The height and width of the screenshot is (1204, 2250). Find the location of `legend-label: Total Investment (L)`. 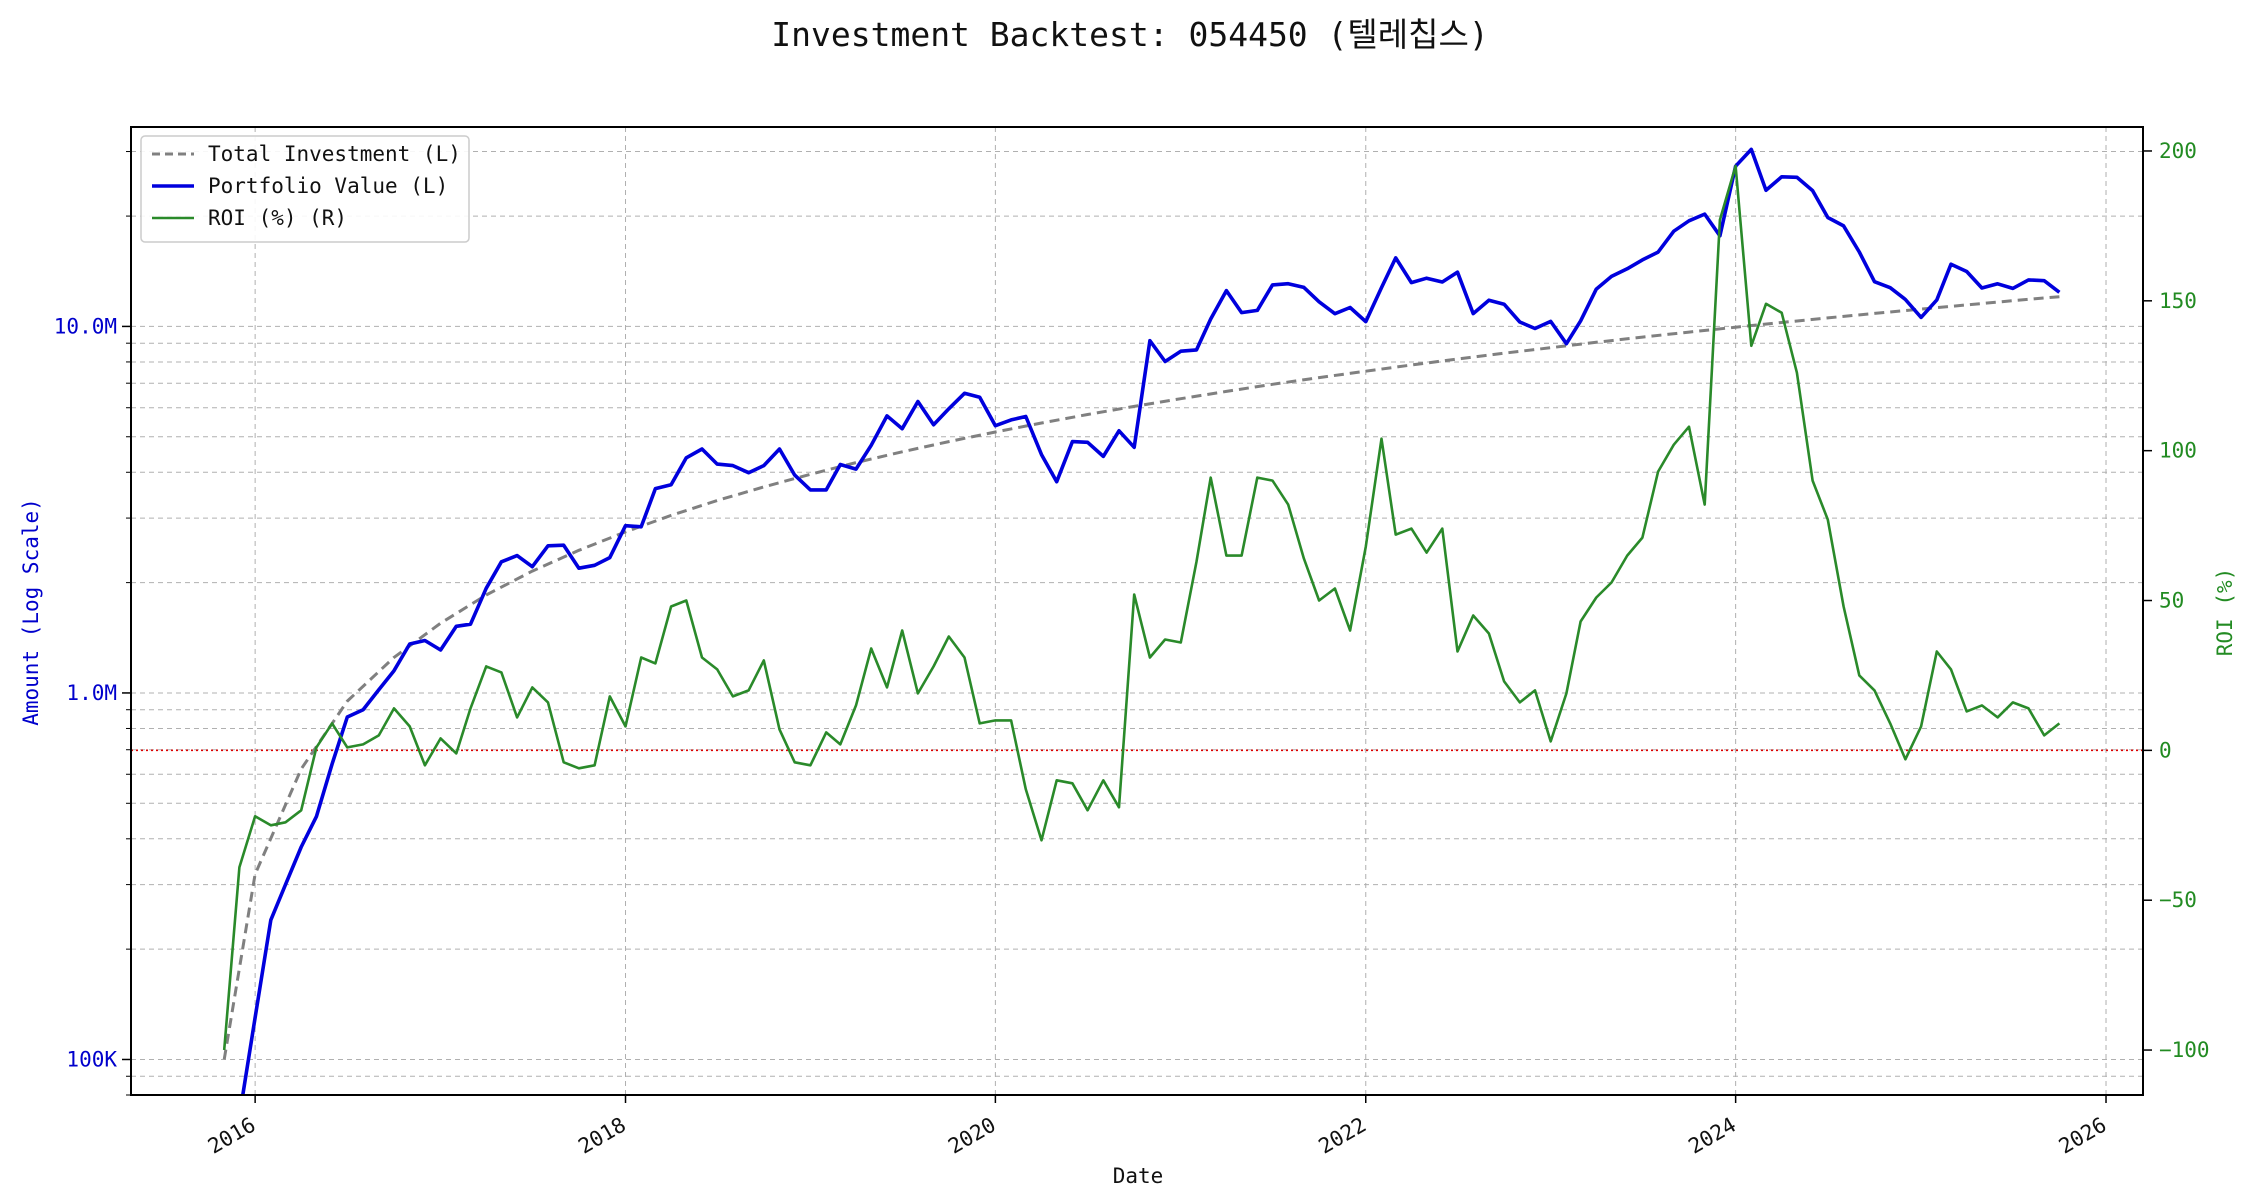

legend-label: Total Investment (L) is located at coordinates (334, 154).